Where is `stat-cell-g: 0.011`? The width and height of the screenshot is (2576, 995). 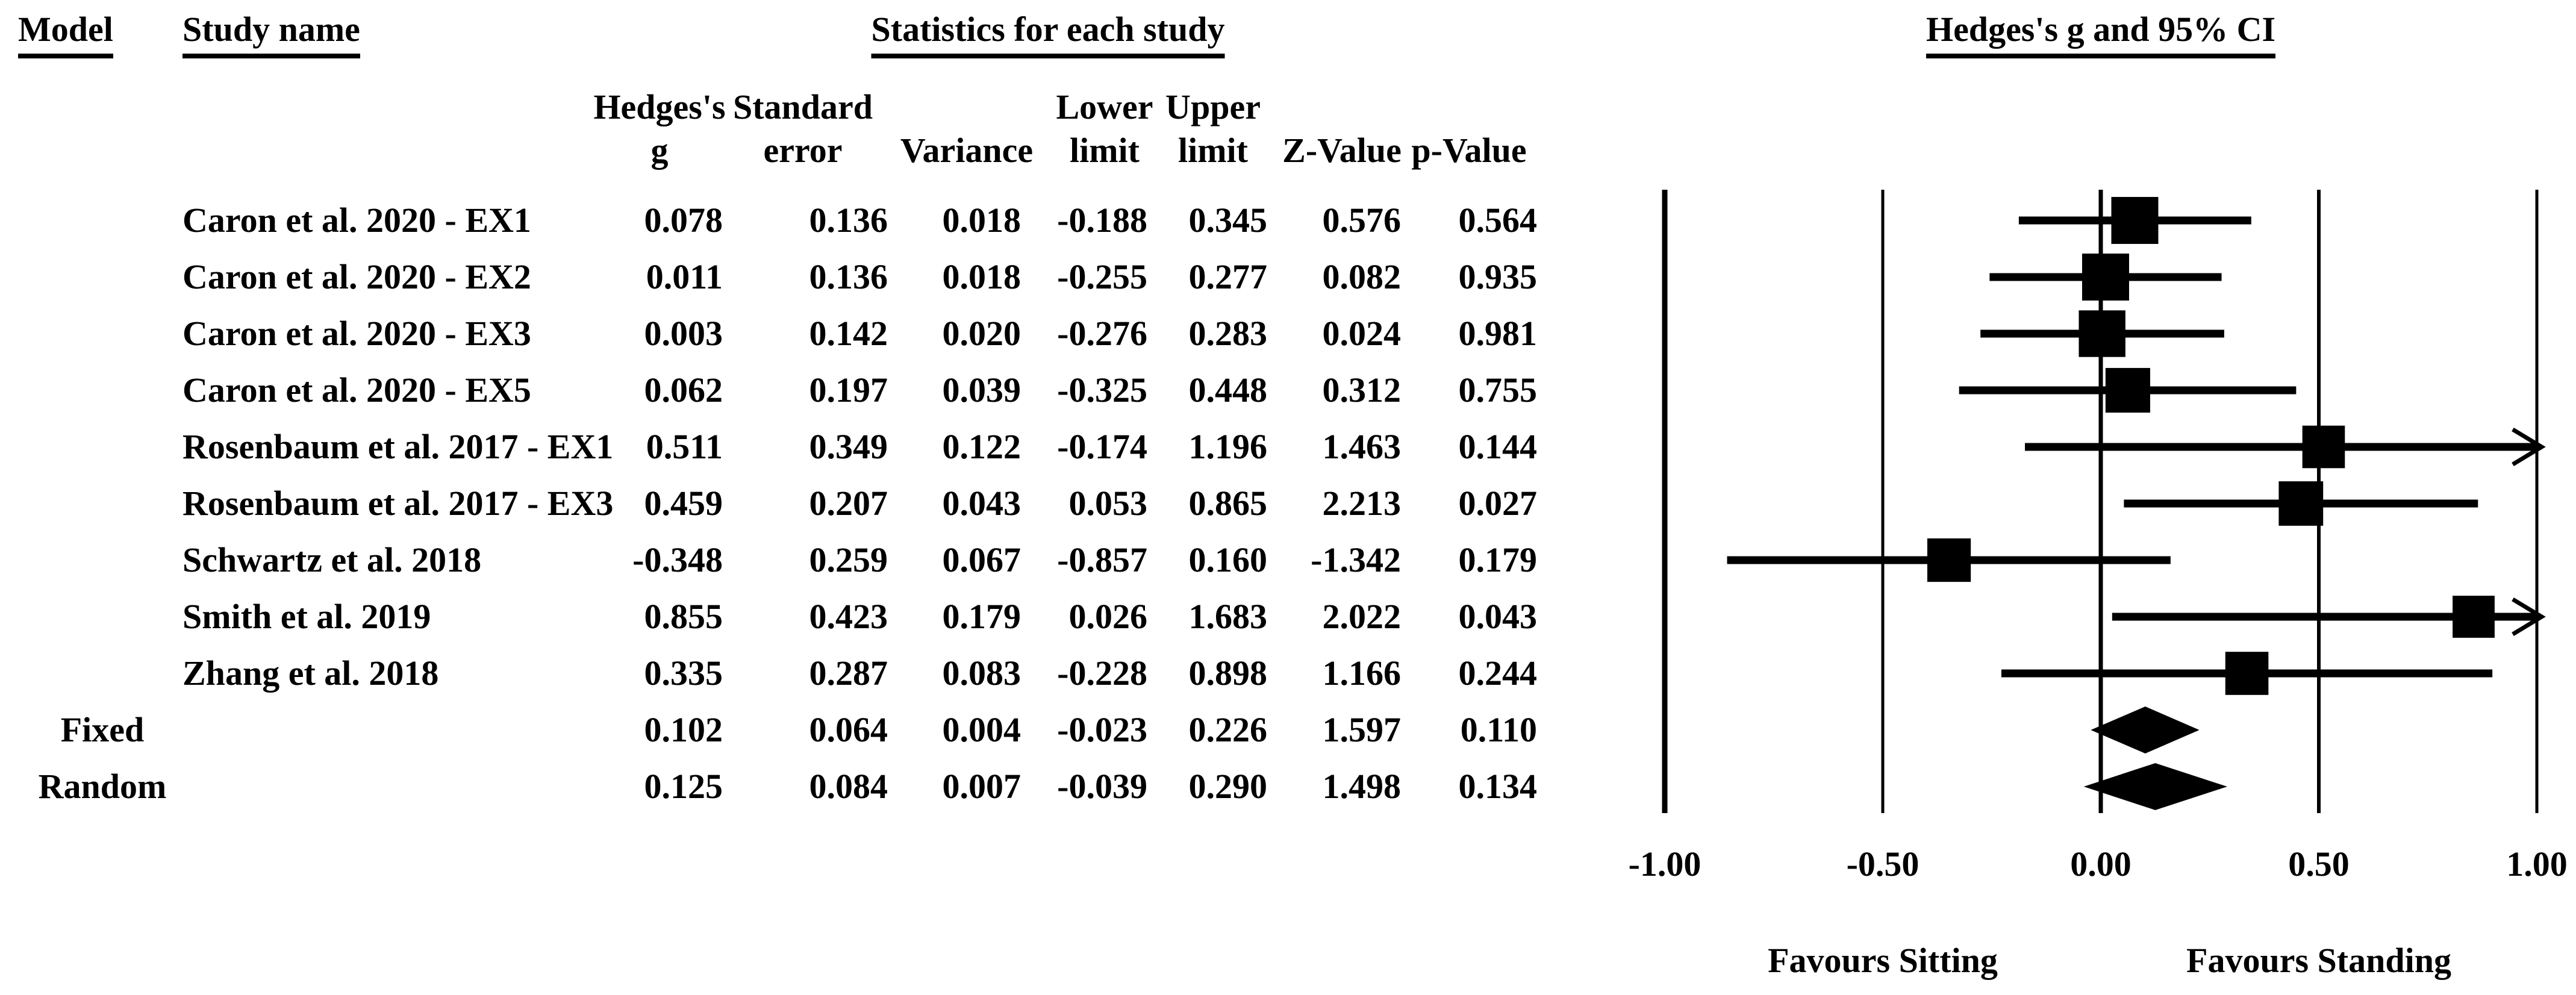
stat-cell-g: 0.011 is located at coordinates (684, 276).